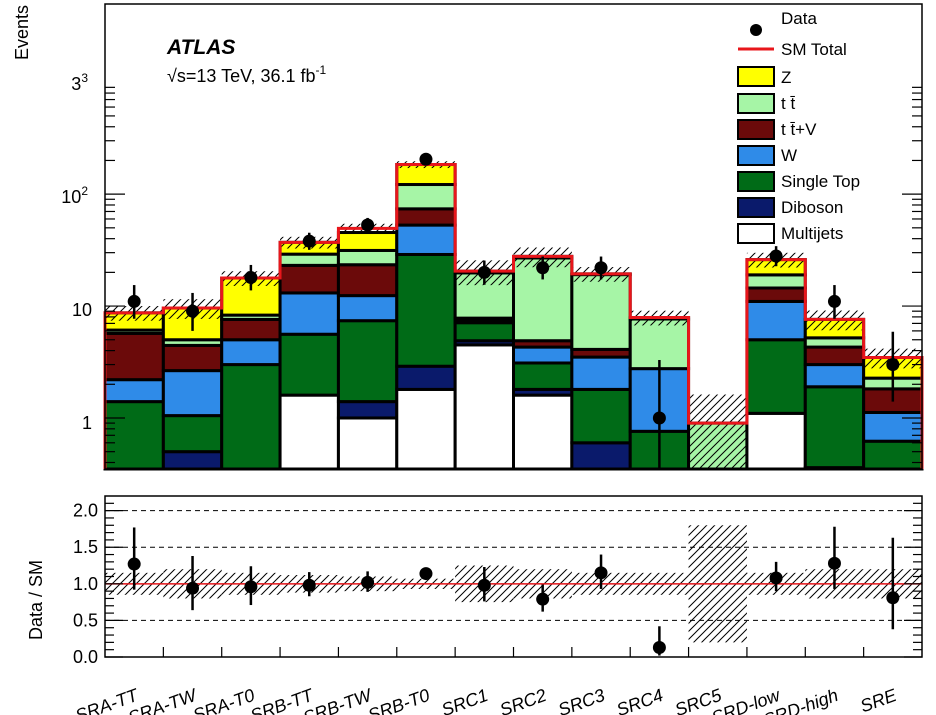 The height and width of the screenshot is (715, 936). What do you see at coordinates (22, 32) in the screenshot?
I see `y-axis-label: Events` at bounding box center [22, 32].